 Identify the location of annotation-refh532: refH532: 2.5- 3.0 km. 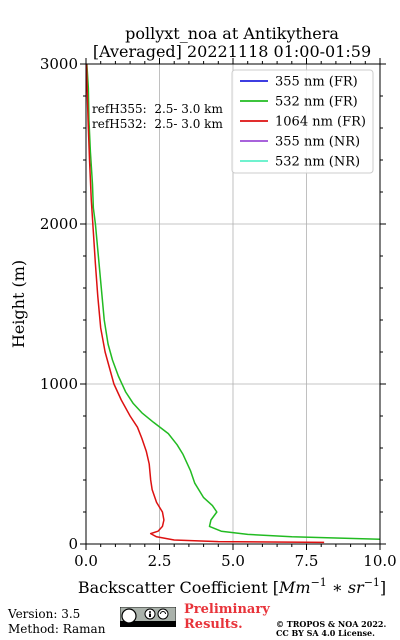
(157, 124).